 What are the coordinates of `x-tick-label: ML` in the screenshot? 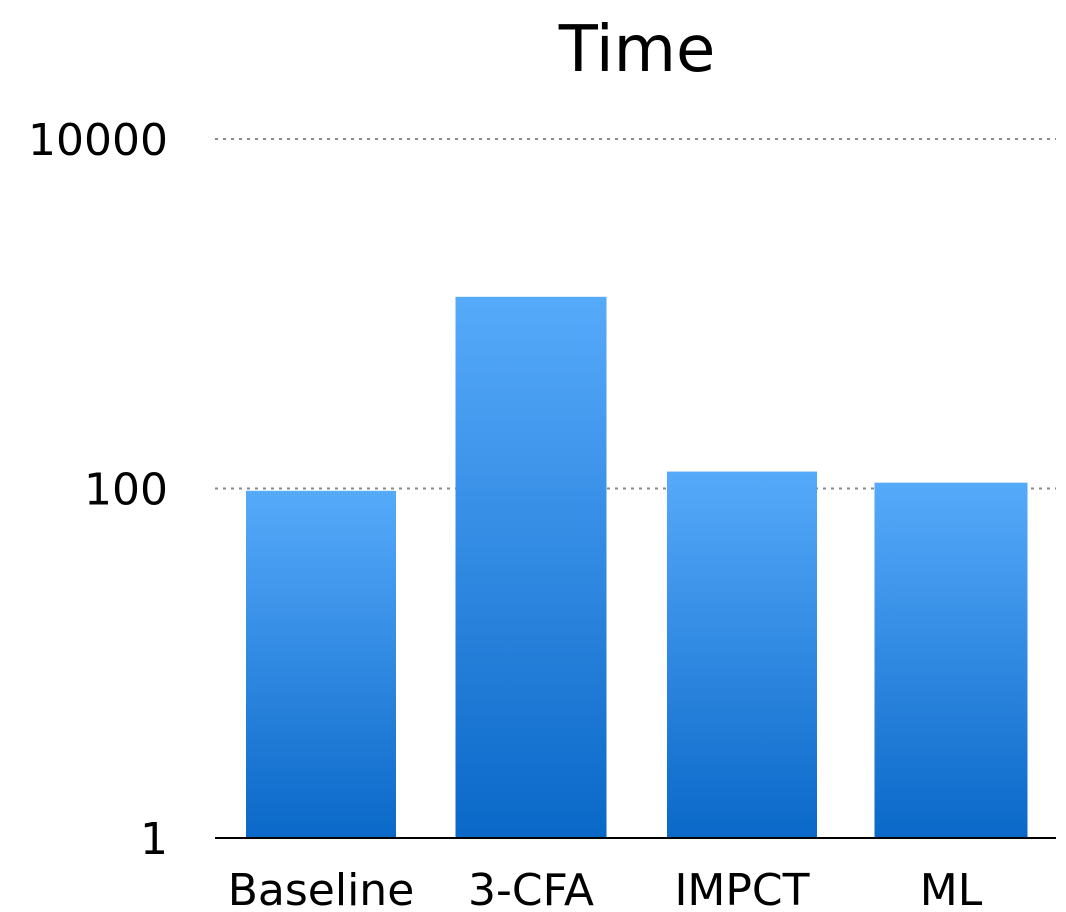 It's located at (951, 888).